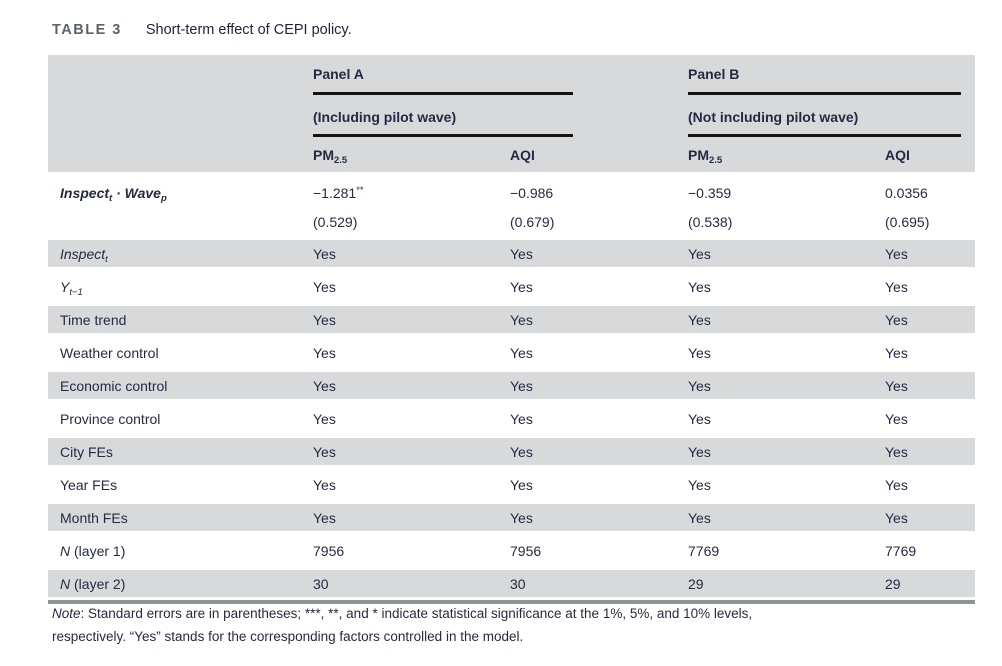  I want to click on panel-b-subtitle: (Not including pilot wave), so click(824, 116).